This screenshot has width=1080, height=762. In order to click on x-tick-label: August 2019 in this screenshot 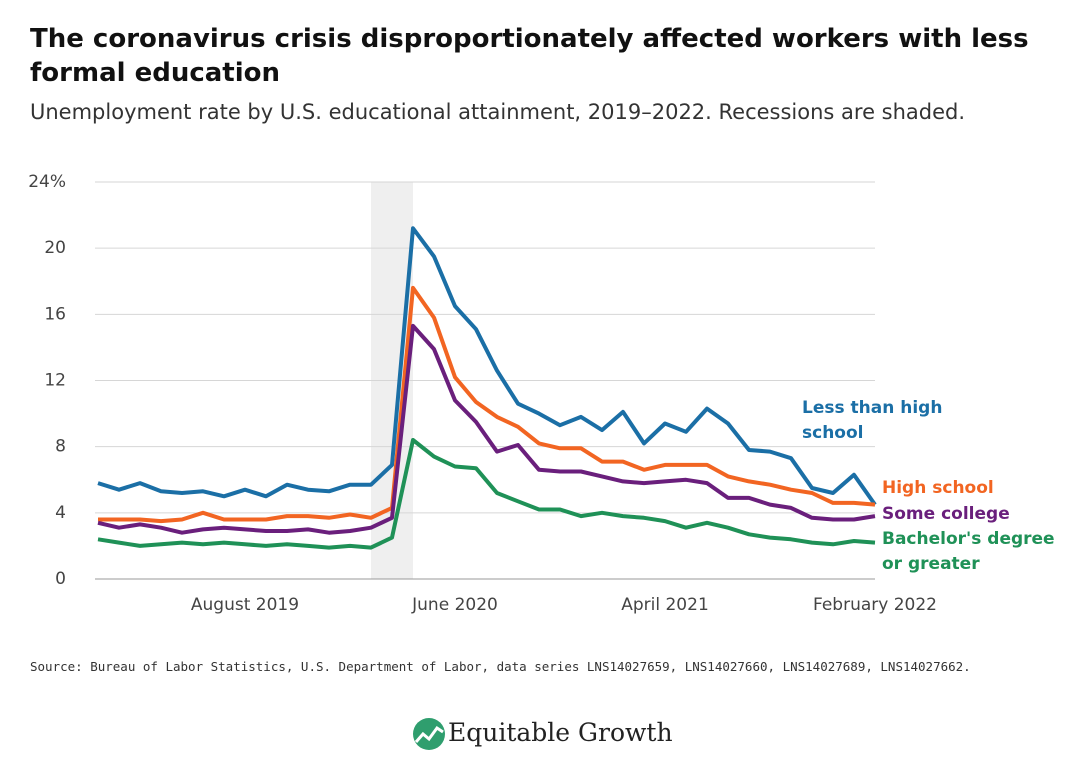, I will do `click(245, 605)`.